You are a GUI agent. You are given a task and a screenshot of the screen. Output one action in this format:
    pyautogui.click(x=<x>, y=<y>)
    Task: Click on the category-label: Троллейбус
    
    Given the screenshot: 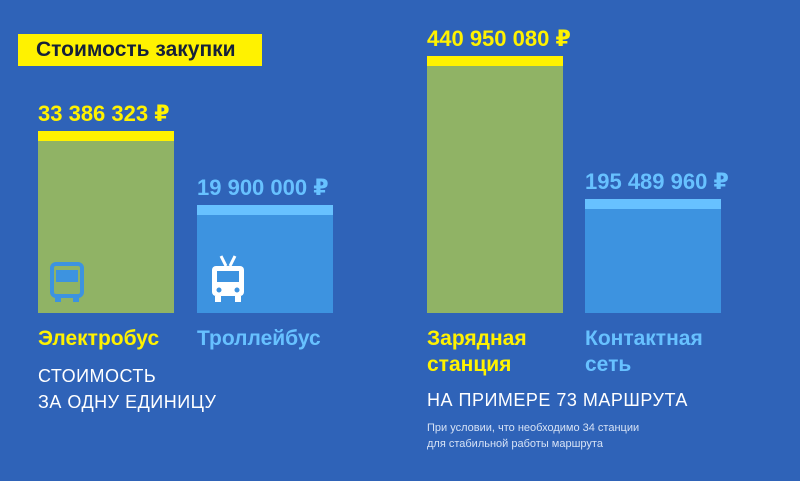 What is the action you would take?
    pyautogui.click(x=259, y=338)
    